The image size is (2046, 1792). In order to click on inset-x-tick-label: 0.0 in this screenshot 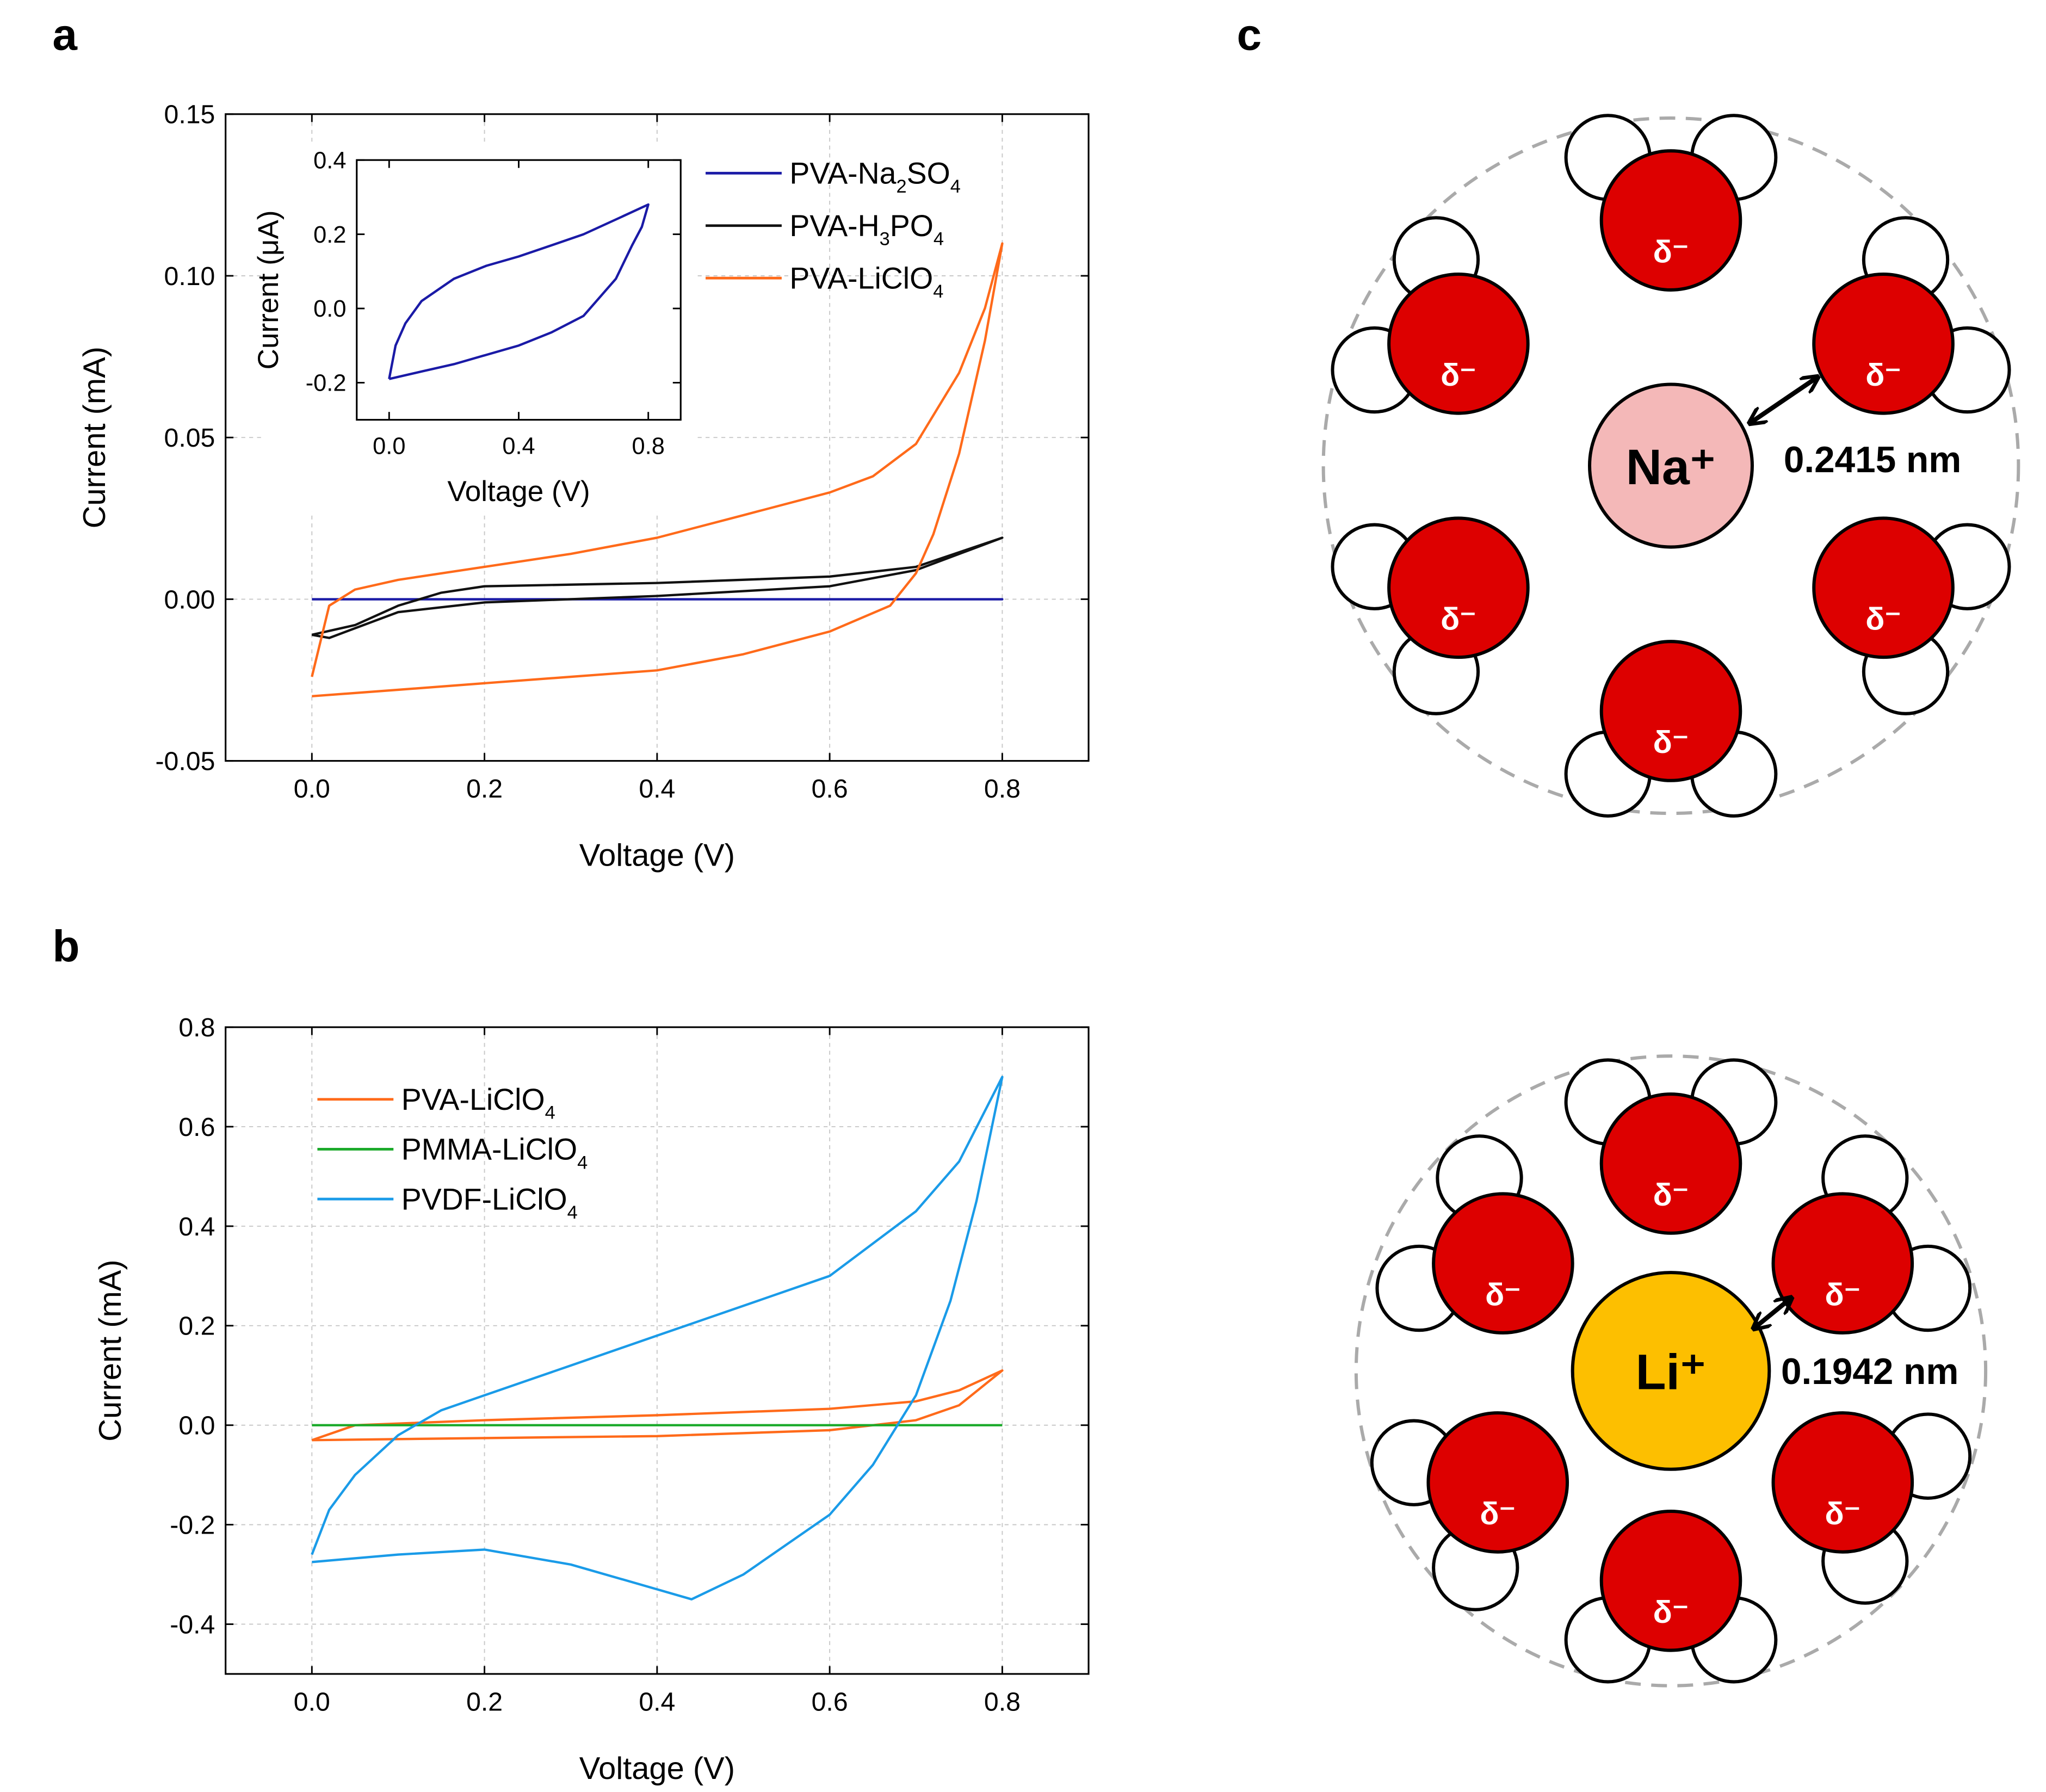, I will do `click(389, 446)`.